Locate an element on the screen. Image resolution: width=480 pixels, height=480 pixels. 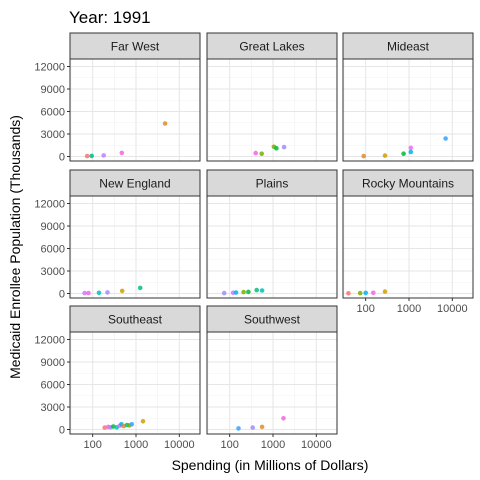
facet-strip-label: Rocky Mountains is located at coordinates (408, 184).